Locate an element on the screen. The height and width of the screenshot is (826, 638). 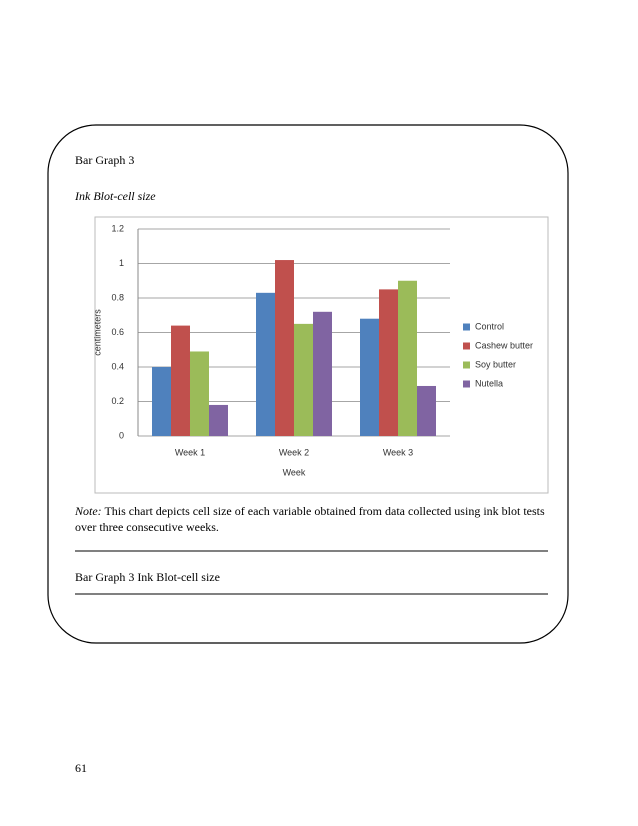
y-tick-label: 0.6 is located at coordinates (117, 332).